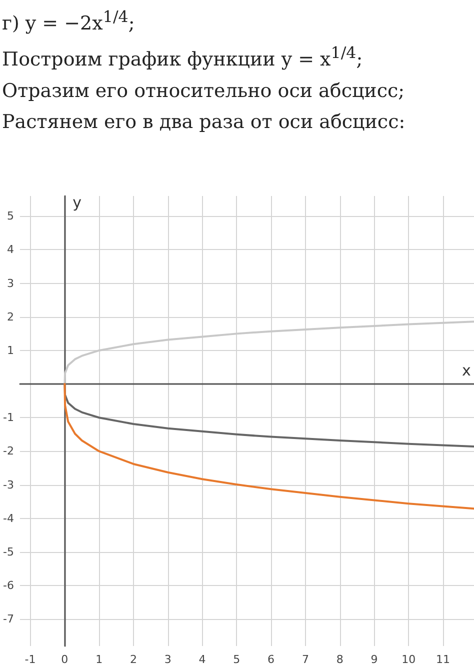  I want to click on y-tick-label: -3, so click(8, 485).